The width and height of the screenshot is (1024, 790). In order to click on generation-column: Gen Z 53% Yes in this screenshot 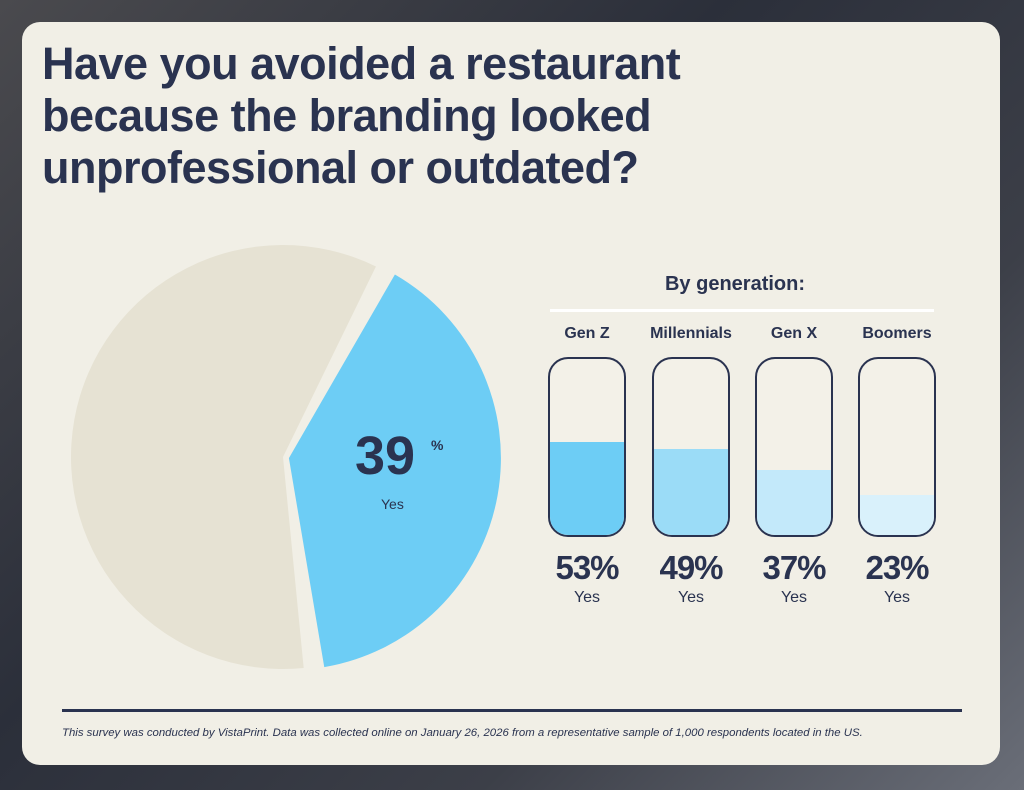, I will do `click(587, 466)`.